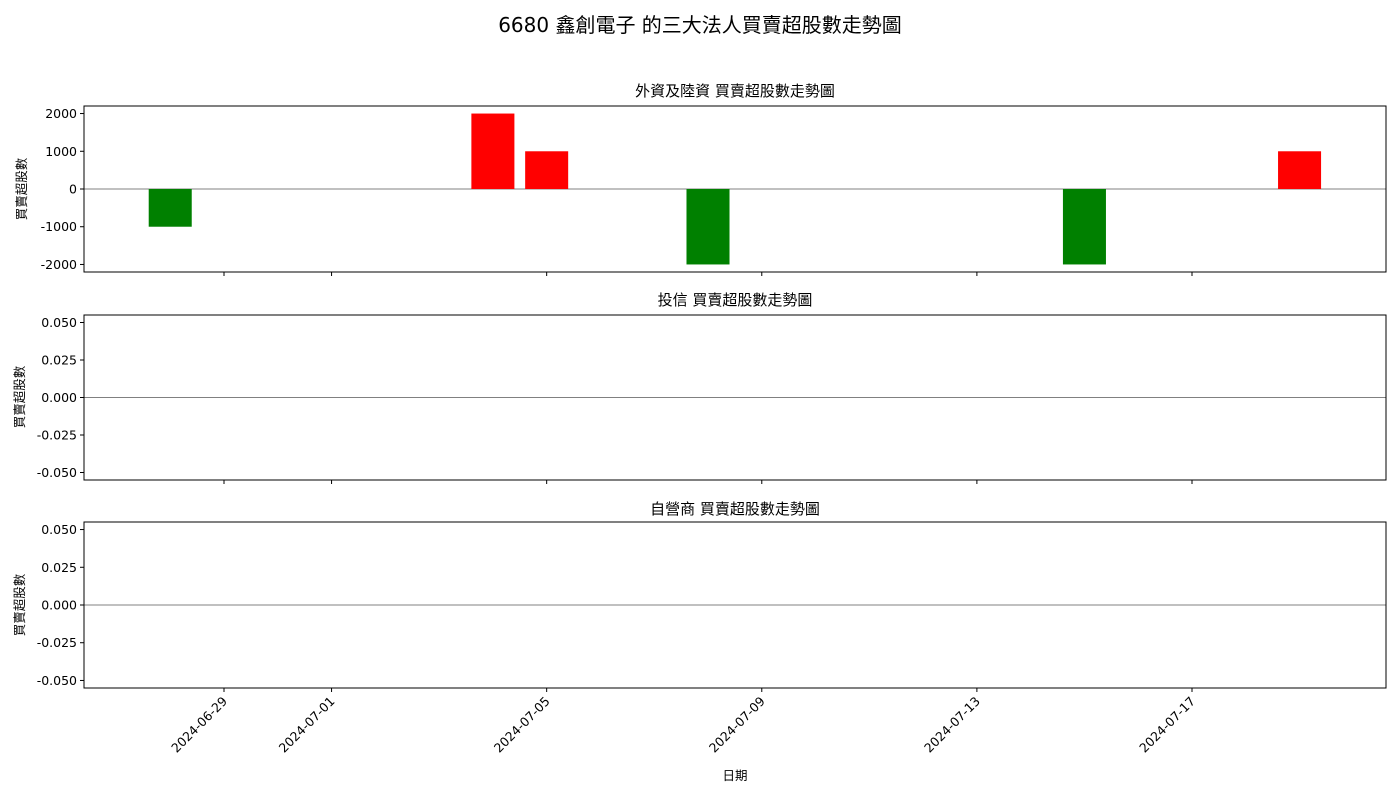 The height and width of the screenshot is (804, 1400). What do you see at coordinates (61, 151) in the screenshot?
I see `y-tick-label: 1000` at bounding box center [61, 151].